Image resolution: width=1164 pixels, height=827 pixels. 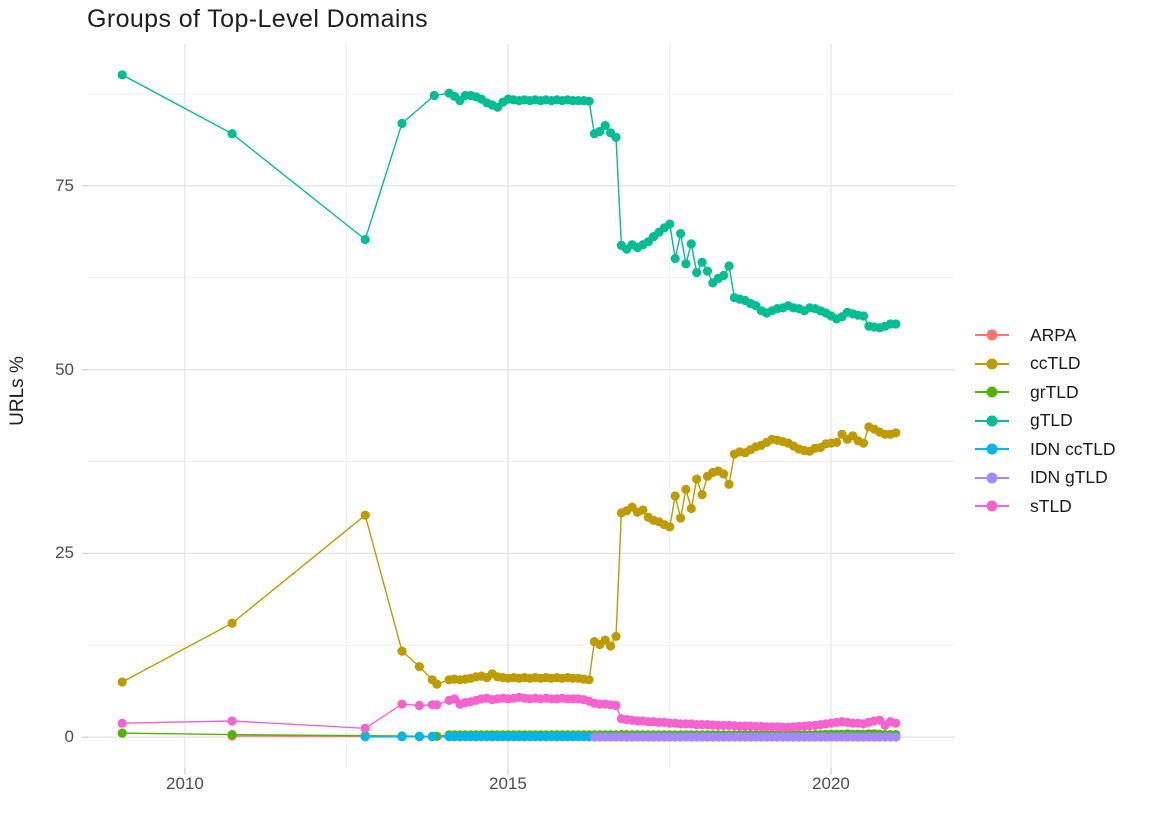 What do you see at coordinates (1073, 448) in the screenshot?
I see `legend-label: IDN ccTLD` at bounding box center [1073, 448].